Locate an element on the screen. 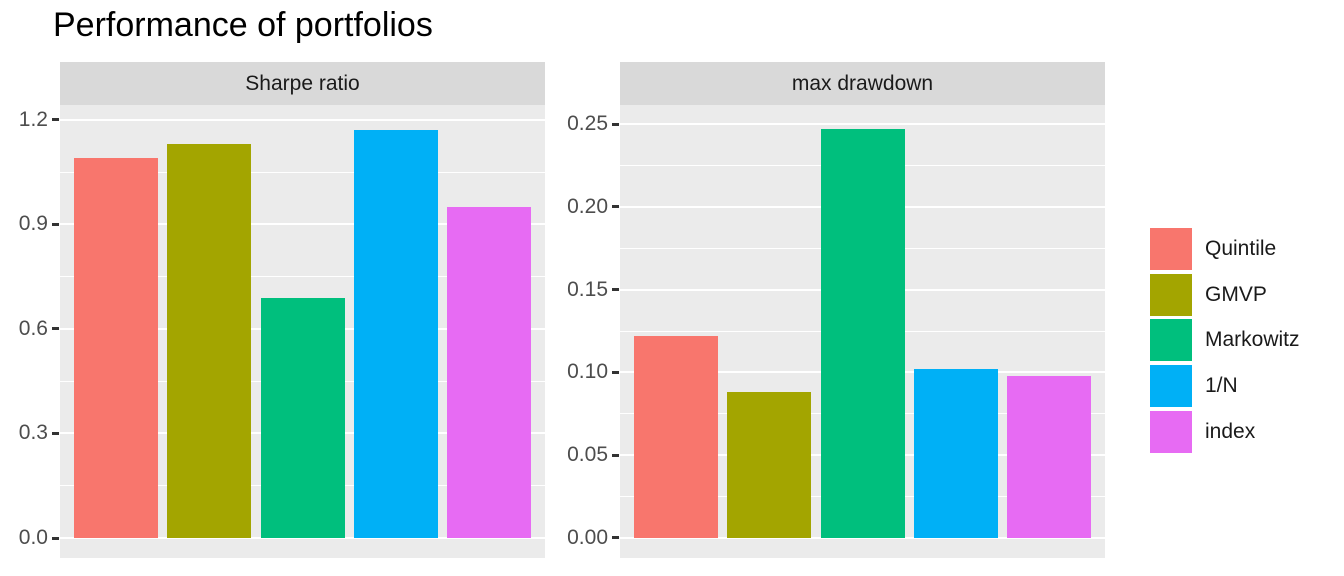 This screenshot has height=576, width=1344. bar-gmvp-sharpe-ratio is located at coordinates (209, 341).